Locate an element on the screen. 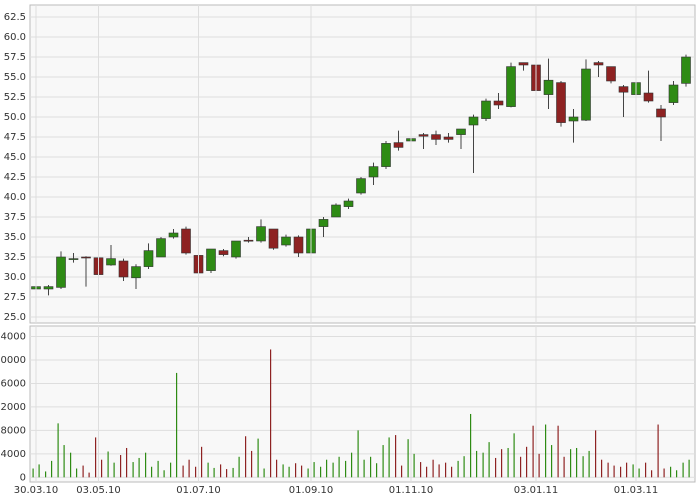 The image size is (700, 504). y-tick-label: 24000 is located at coordinates (13, 337).